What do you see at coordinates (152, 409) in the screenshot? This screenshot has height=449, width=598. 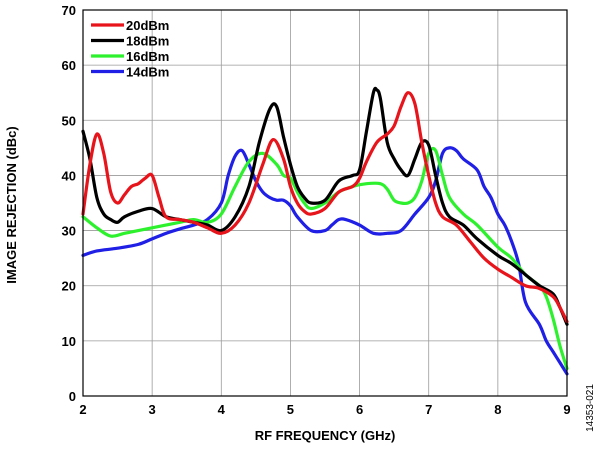 I see `x-tick-label: 3` at bounding box center [152, 409].